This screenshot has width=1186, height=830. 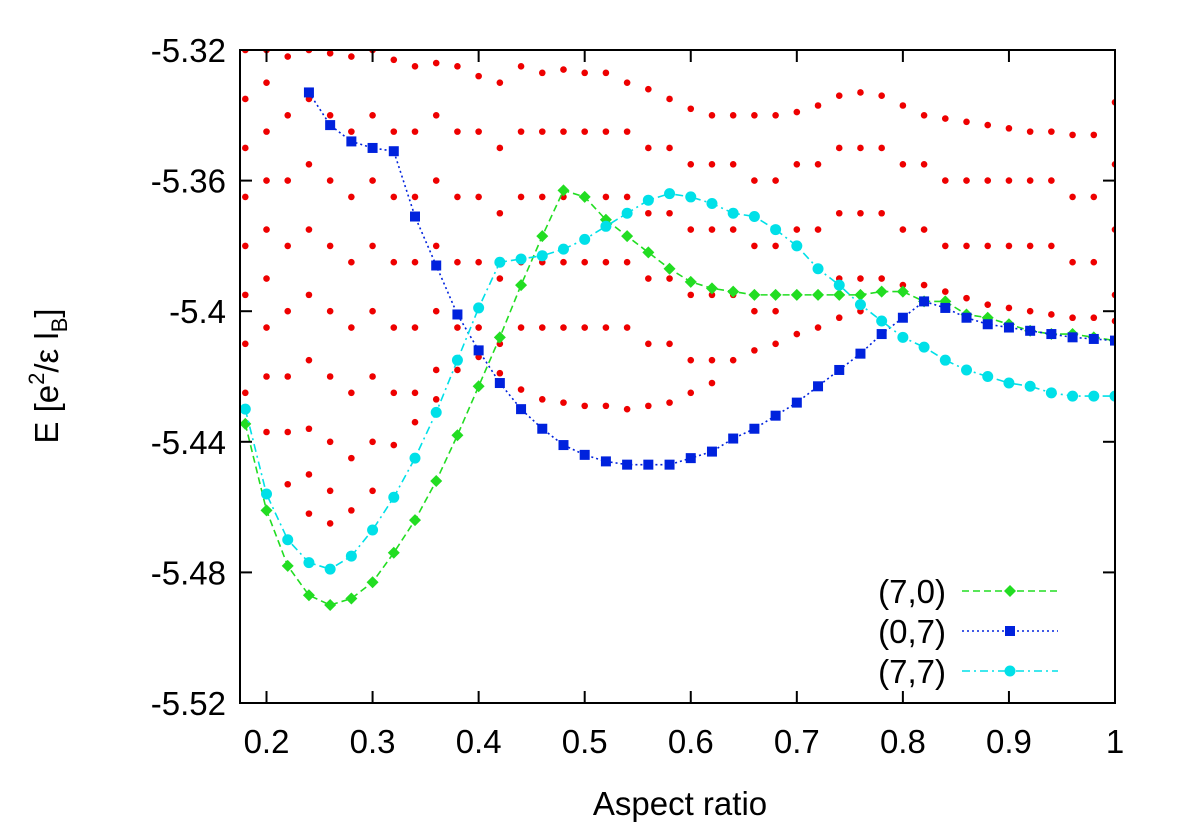 I want to click on y-tick-label: -5.36, so click(x=188, y=181).